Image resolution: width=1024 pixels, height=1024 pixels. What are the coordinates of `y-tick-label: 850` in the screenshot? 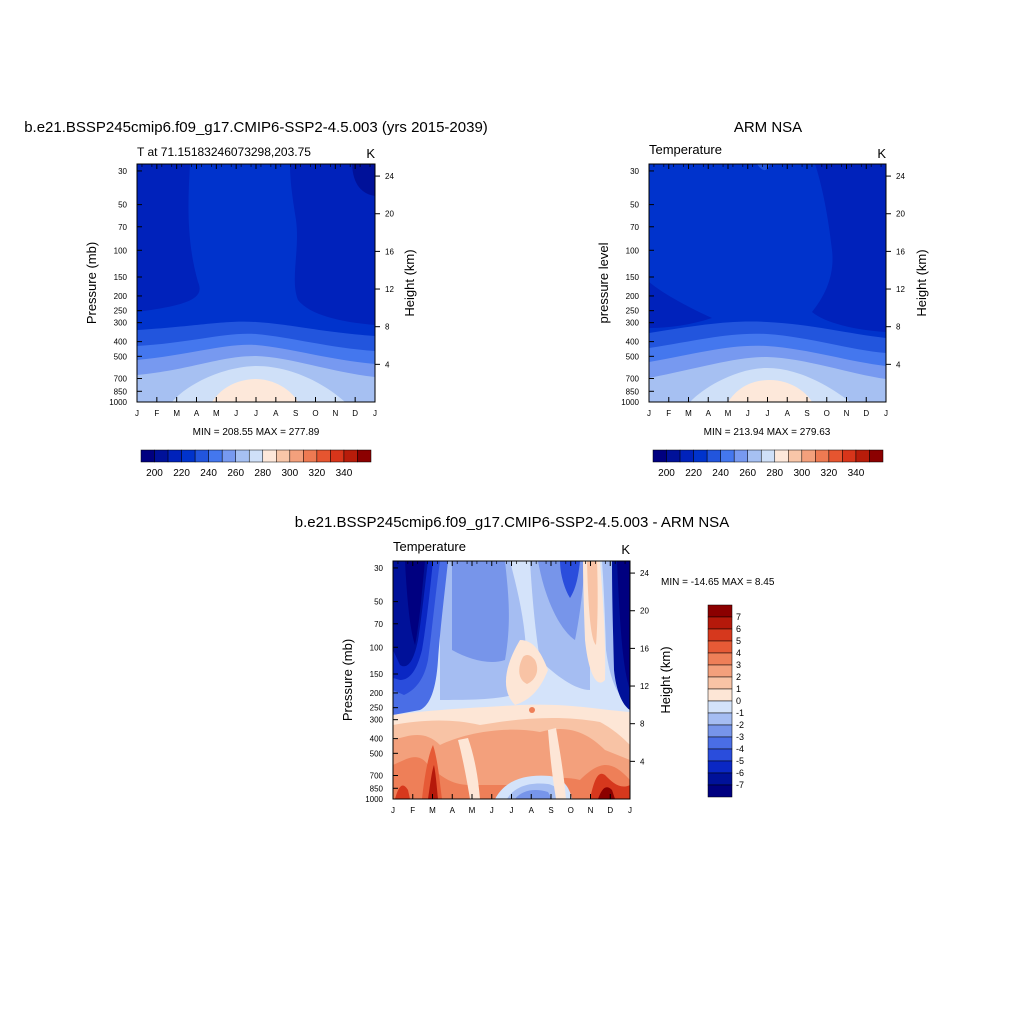 It's located at (121, 391).